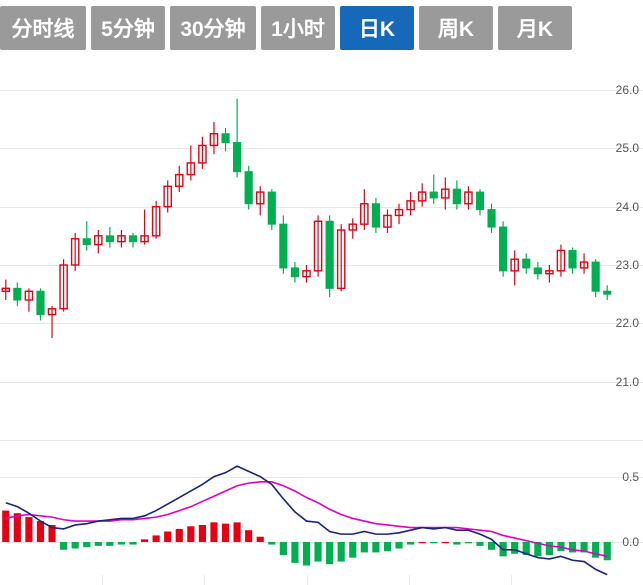  I want to click on tab-label: 30分钟, so click(213, 29).